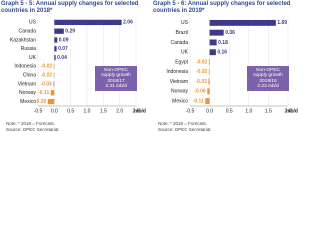  I want to click on value-label: 2.06, so click(128, 23).